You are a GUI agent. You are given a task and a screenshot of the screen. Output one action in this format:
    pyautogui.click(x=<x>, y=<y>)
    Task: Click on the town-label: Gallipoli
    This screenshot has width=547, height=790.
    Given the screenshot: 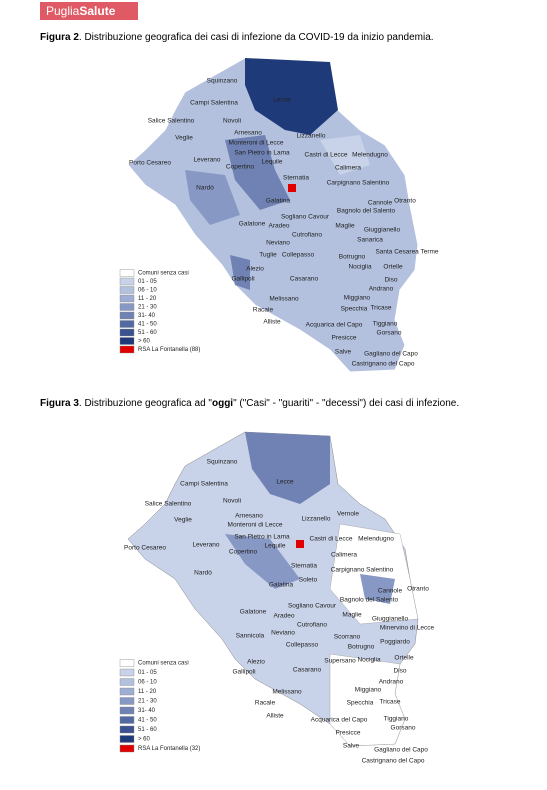 What is the action you would take?
    pyautogui.click(x=242, y=279)
    